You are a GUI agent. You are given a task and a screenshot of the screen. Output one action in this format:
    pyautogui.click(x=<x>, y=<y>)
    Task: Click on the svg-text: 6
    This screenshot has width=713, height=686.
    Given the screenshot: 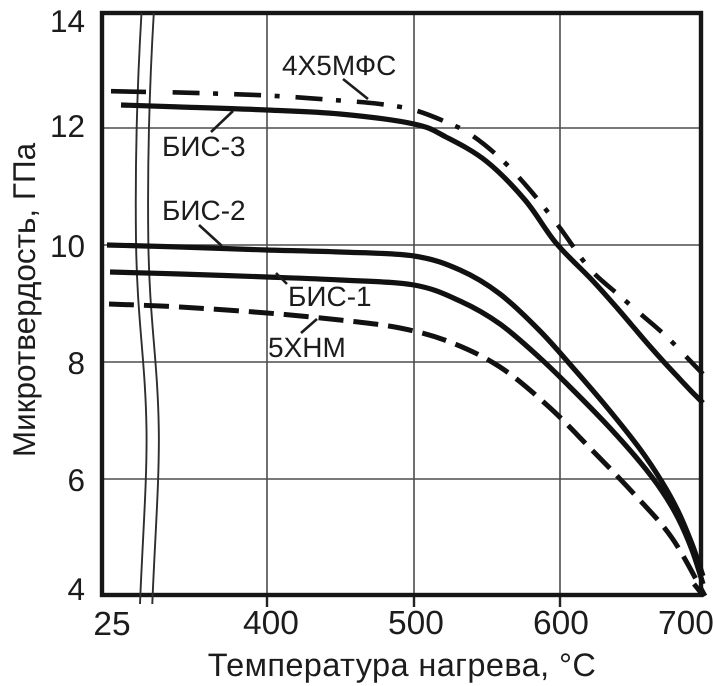 What is the action you would take?
    pyautogui.click(x=76, y=480)
    